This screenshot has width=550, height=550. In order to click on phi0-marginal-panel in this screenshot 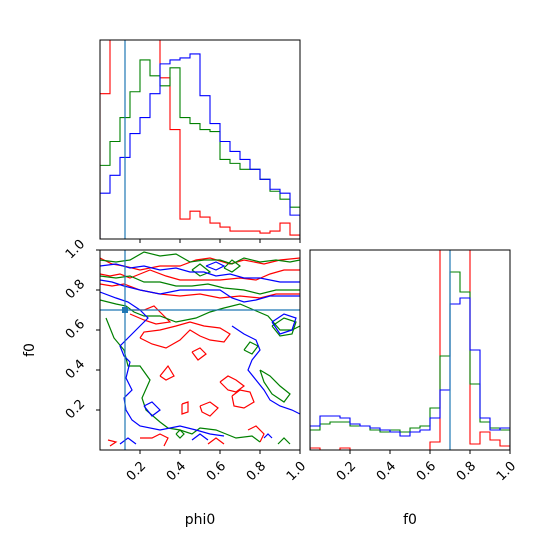, I will do `click(200, 141)`.